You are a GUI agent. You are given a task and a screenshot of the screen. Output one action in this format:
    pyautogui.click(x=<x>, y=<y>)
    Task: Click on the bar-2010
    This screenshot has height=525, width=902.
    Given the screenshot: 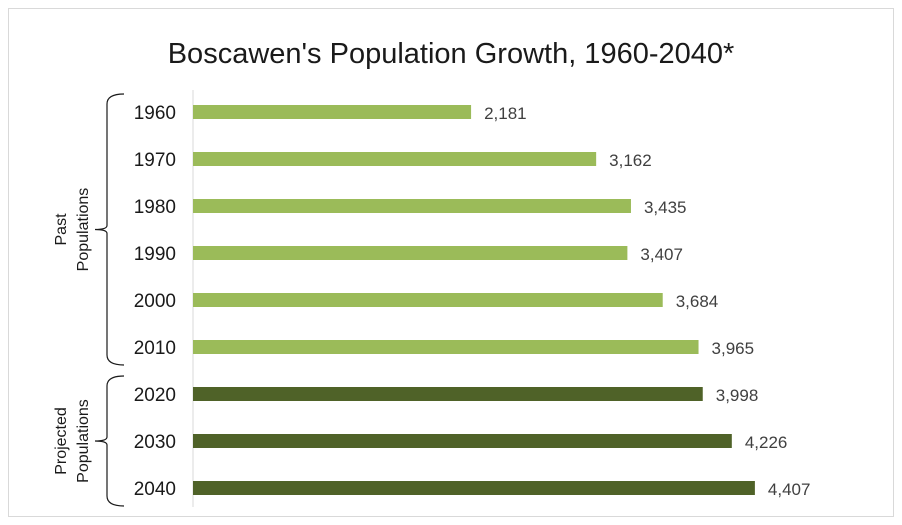 What is the action you would take?
    pyautogui.click(x=446, y=347)
    